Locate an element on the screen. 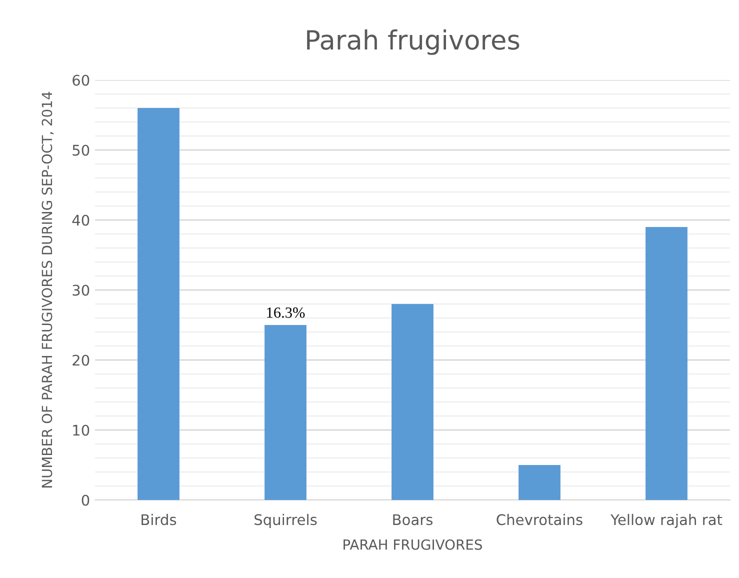  y-tick-label: 20 is located at coordinates (81, 360).